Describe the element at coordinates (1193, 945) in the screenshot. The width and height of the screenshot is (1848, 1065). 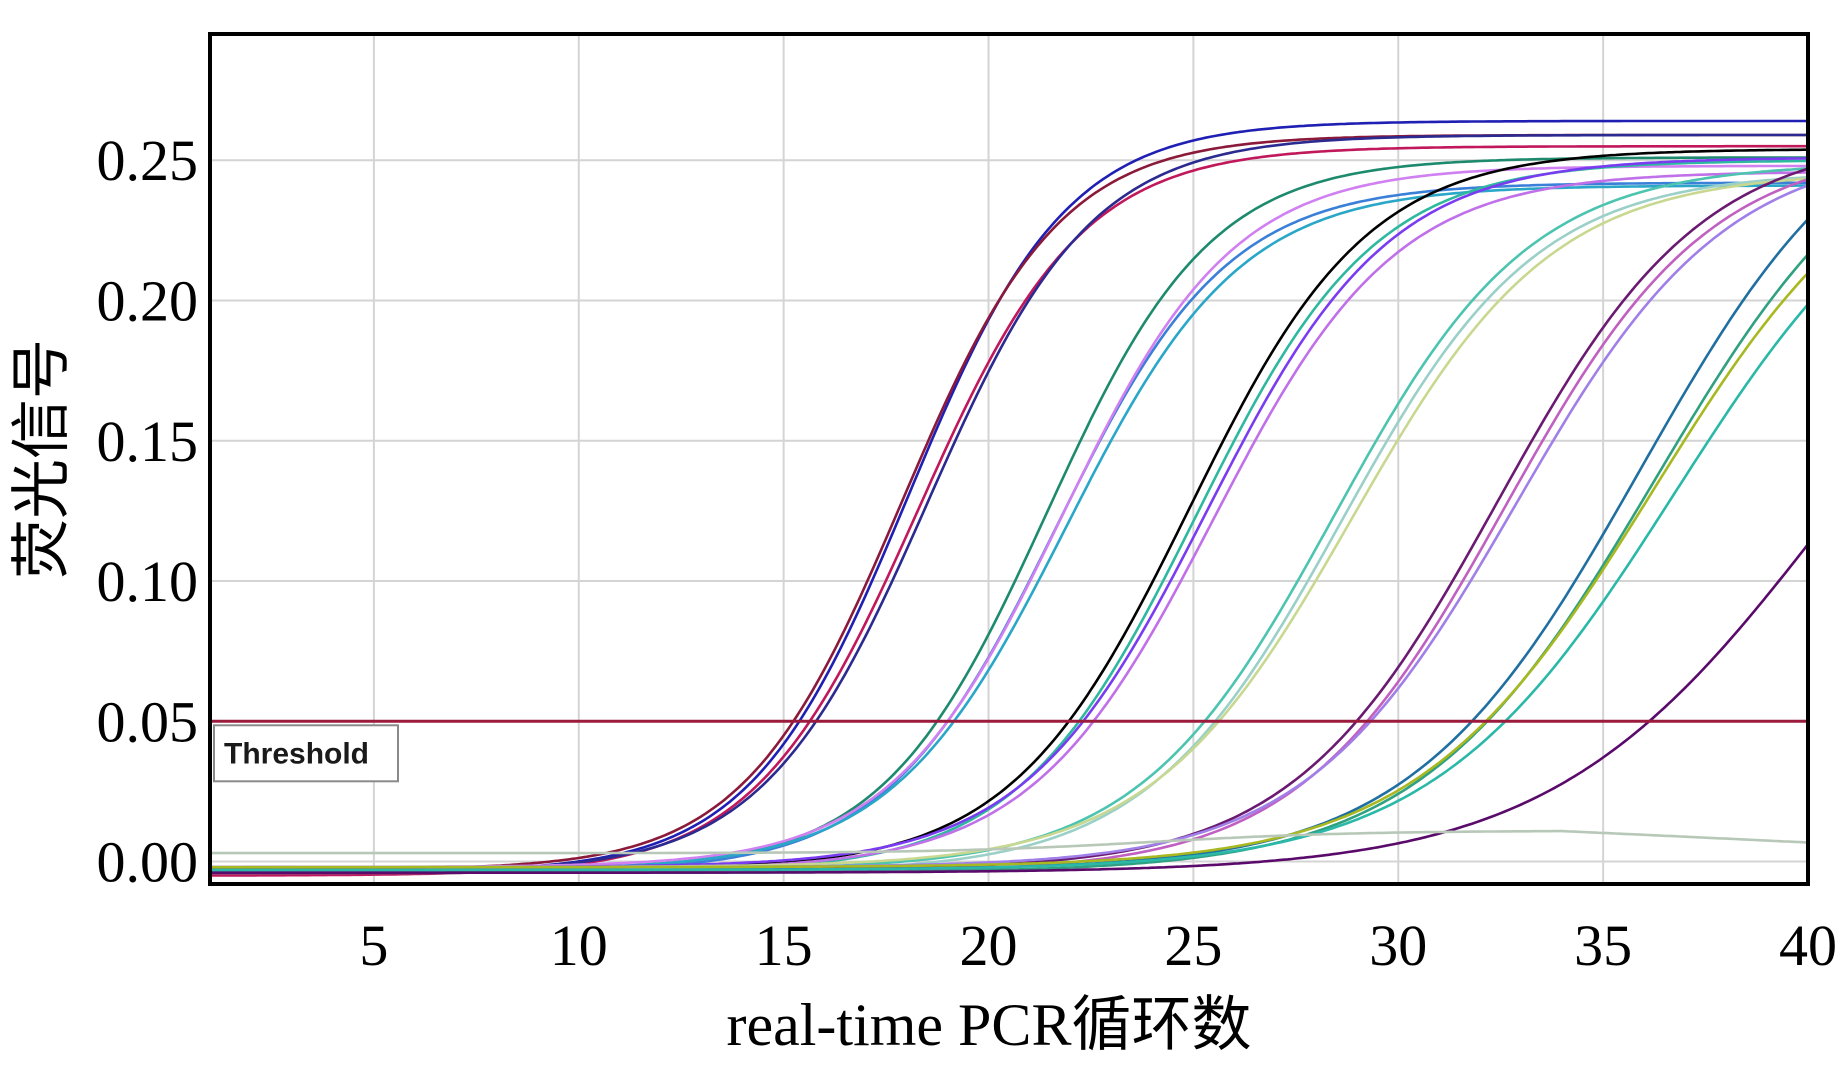
I see `x-tick-label: 25` at that location.